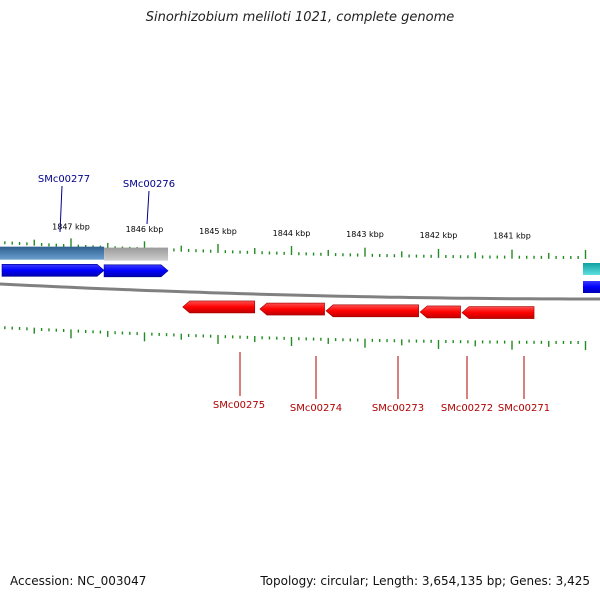 The image size is (600, 600). What do you see at coordinates (591, 287) in the screenshot?
I see `edge-feature-blue` at bounding box center [591, 287].